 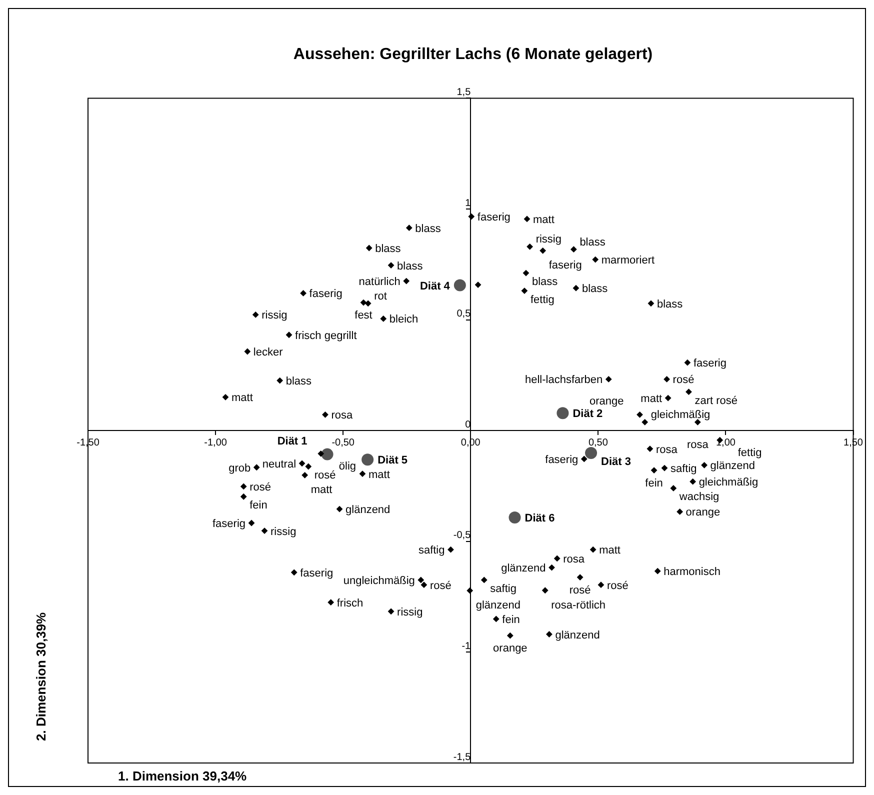 What do you see at coordinates (628, 260) in the screenshot?
I see `annotation: marmoriert` at bounding box center [628, 260].